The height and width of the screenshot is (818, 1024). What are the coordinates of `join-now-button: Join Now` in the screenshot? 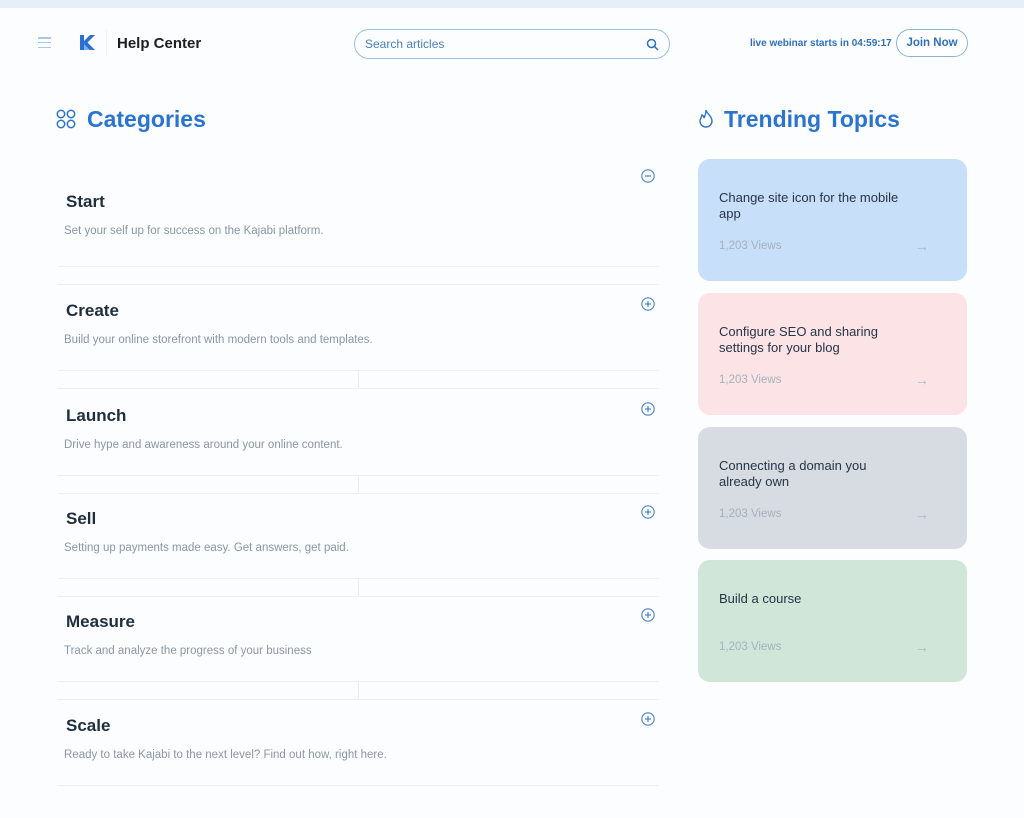 It's located at (932, 43).